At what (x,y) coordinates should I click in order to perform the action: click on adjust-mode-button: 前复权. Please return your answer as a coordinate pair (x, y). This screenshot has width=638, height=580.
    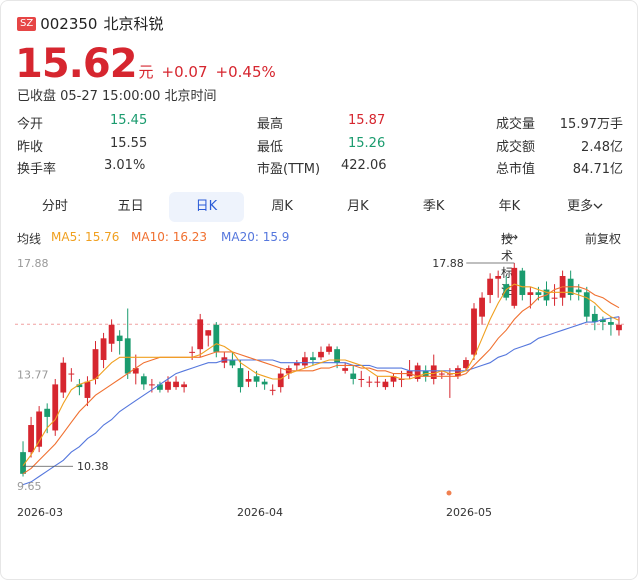
    Looking at the image, I should click on (603, 239).